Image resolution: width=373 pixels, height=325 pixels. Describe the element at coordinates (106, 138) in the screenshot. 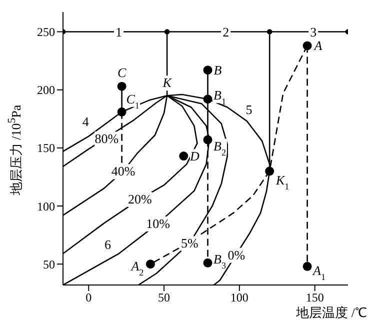

I see `annotation: 80%` at that location.